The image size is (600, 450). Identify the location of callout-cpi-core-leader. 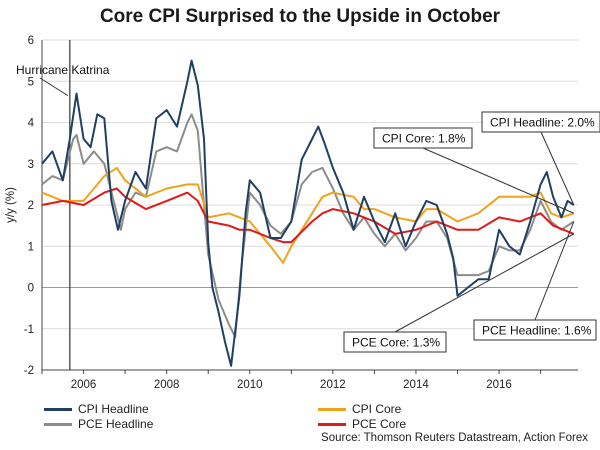
(498, 180).